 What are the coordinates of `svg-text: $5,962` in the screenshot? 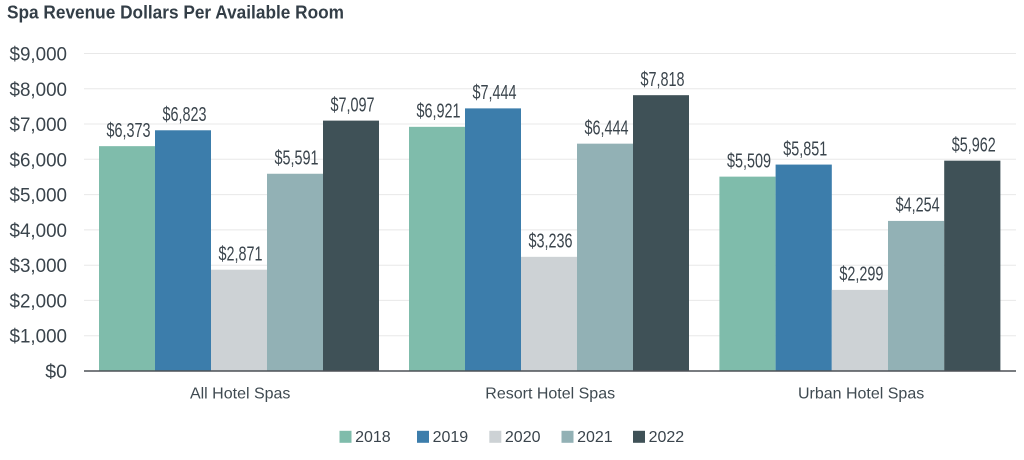 It's located at (974, 146).